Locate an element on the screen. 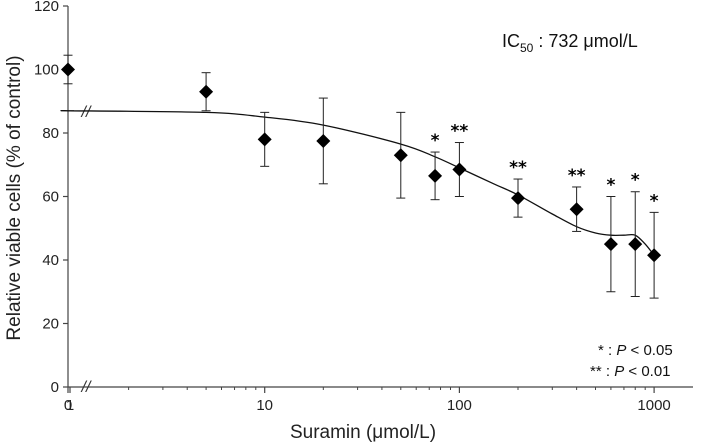 This screenshot has height=444, width=709. x-axis-break-mark: // is located at coordinates (86, 387).